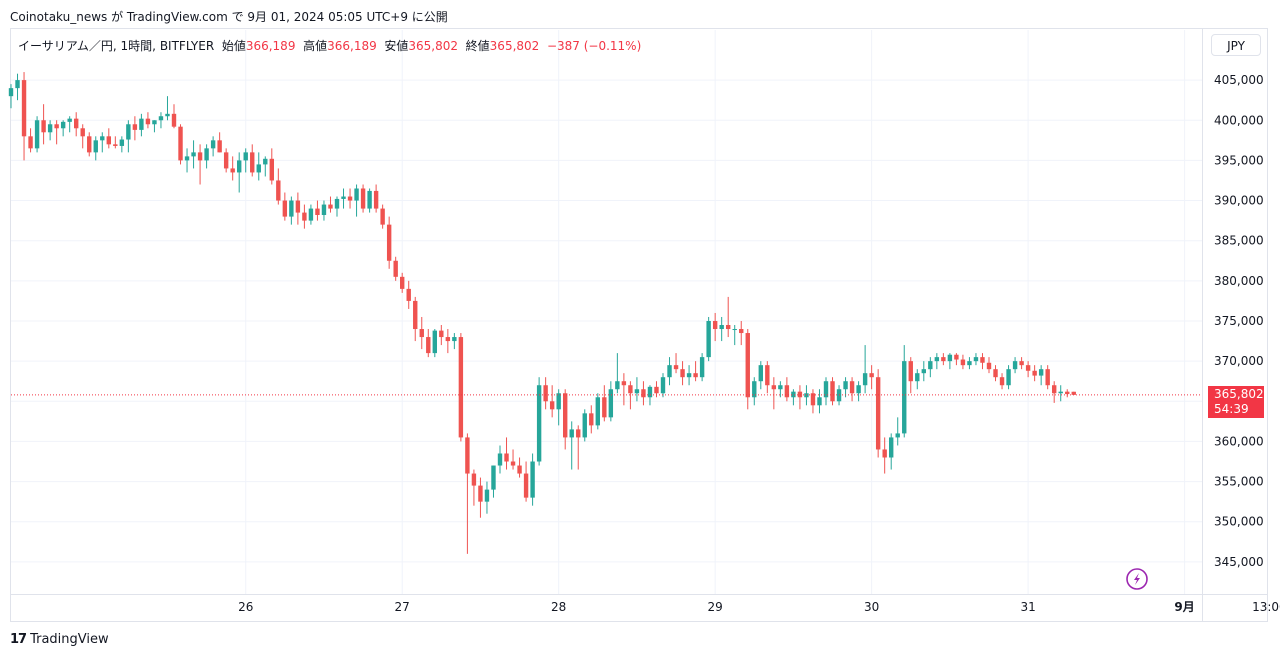 This screenshot has height=659, width=1280. What do you see at coordinates (1239, 522) in the screenshot?
I see `y-tick-label: 350,000` at bounding box center [1239, 522].